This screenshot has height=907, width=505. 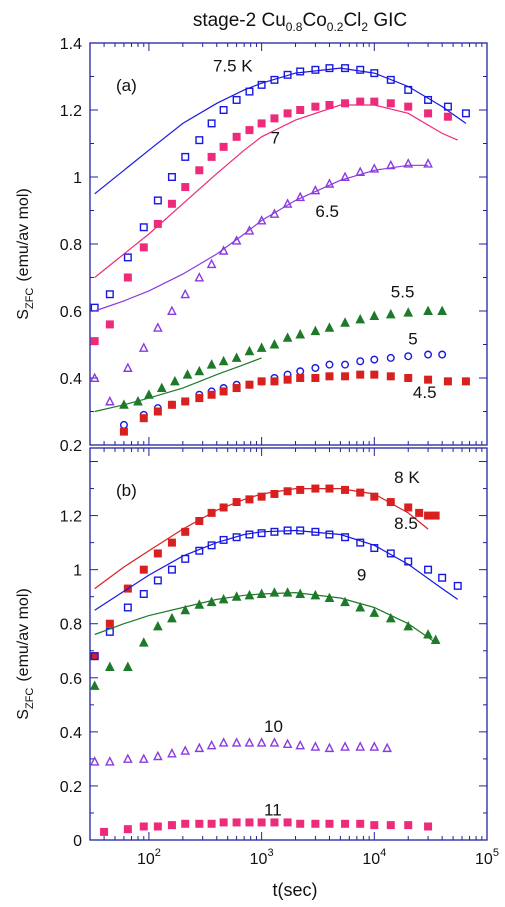 I want to click on x-tick-label: 10⁵, so click(x=487, y=857).